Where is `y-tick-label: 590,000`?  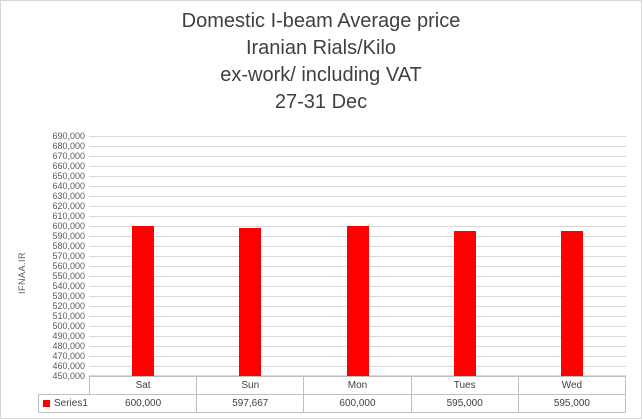
y-tick-label: 590,000 is located at coordinates (68, 236).